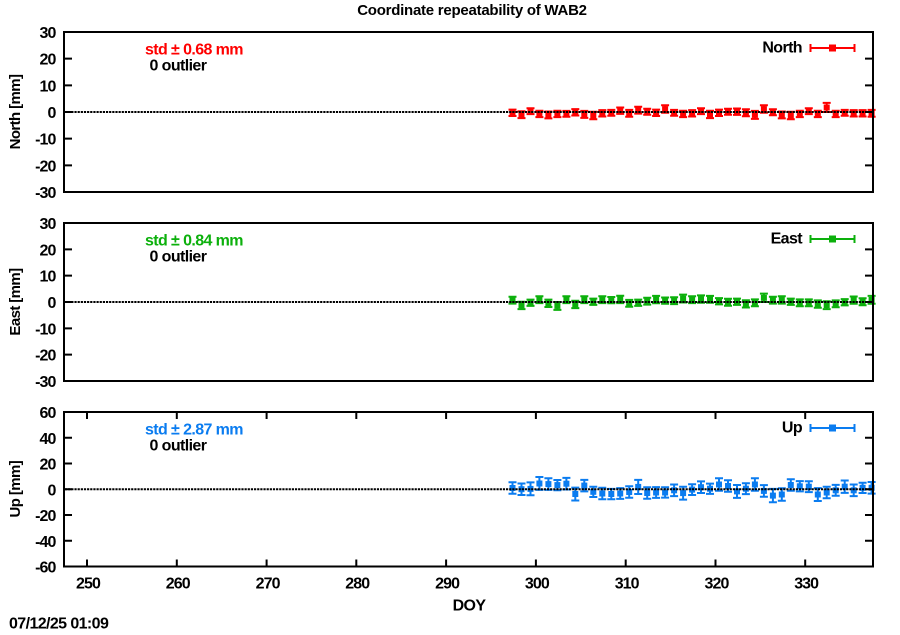 The width and height of the screenshot is (900, 635). Describe the element at coordinates (48, 439) in the screenshot. I see `svg-text: 40` at that location.